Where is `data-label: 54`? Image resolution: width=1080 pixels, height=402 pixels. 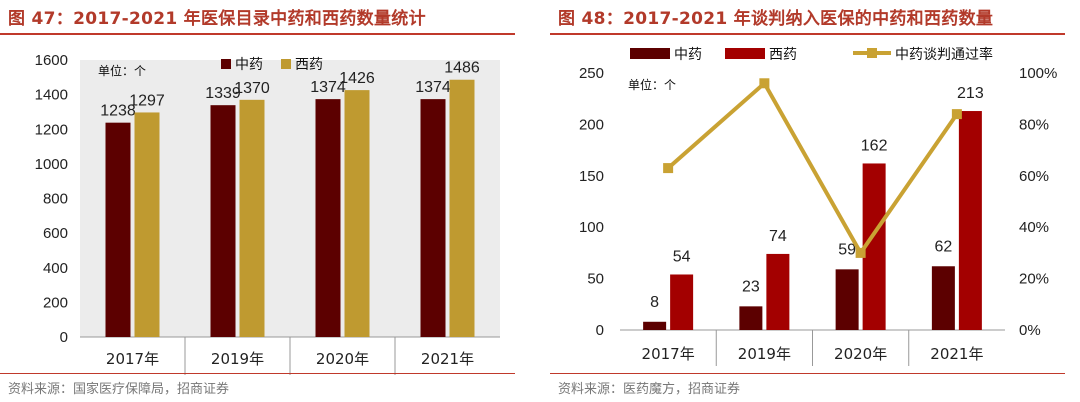
data-label: 54 is located at coordinates (682, 256).